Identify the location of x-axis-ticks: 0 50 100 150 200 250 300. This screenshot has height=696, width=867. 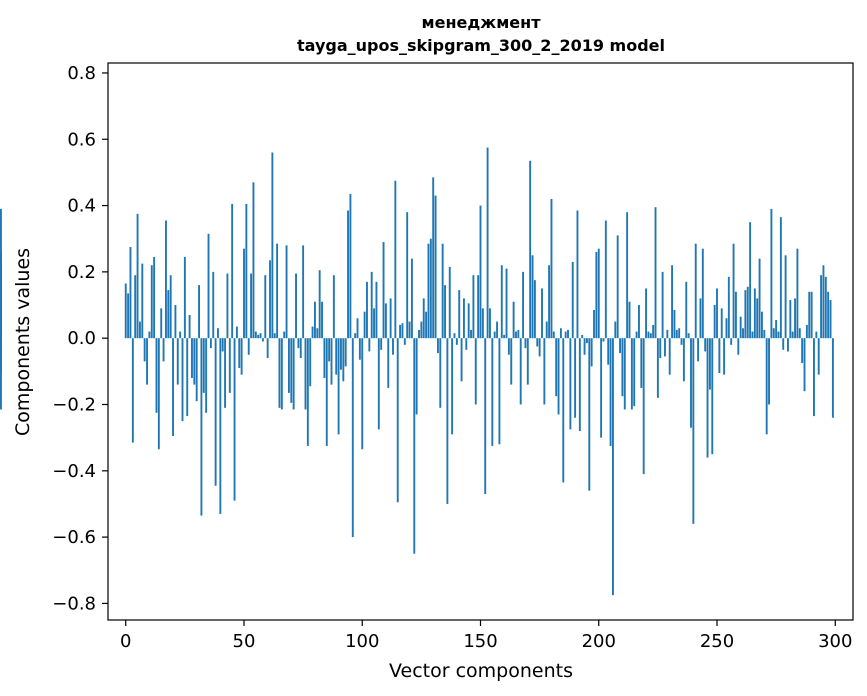
(486, 636).